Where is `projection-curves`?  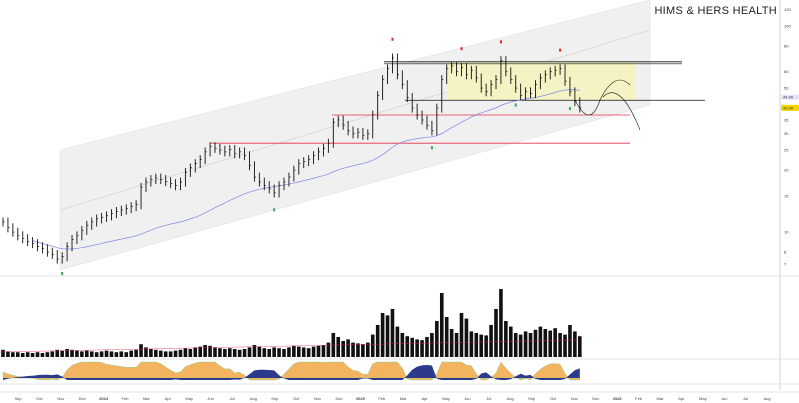
projection-curves is located at coordinates (607, 105).